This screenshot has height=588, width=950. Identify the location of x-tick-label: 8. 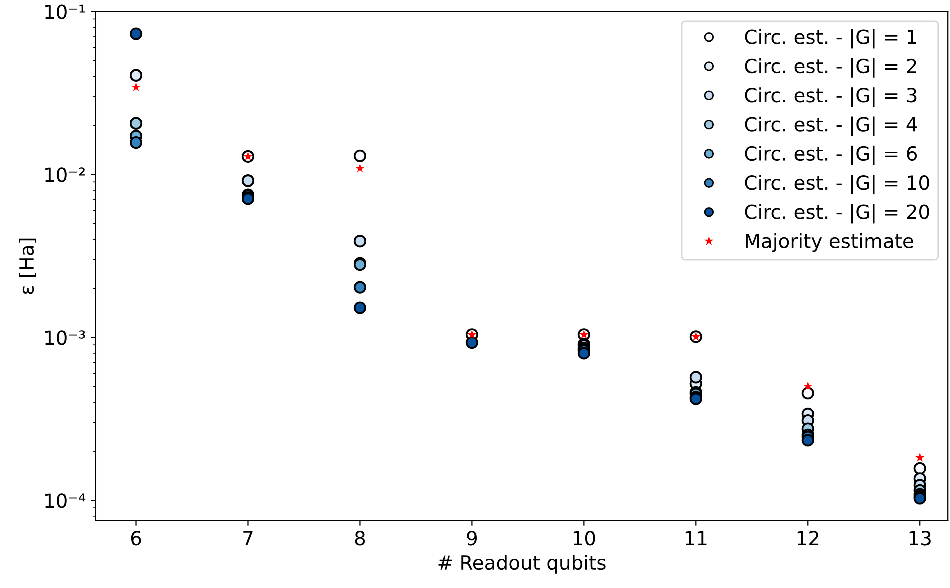
(360, 538).